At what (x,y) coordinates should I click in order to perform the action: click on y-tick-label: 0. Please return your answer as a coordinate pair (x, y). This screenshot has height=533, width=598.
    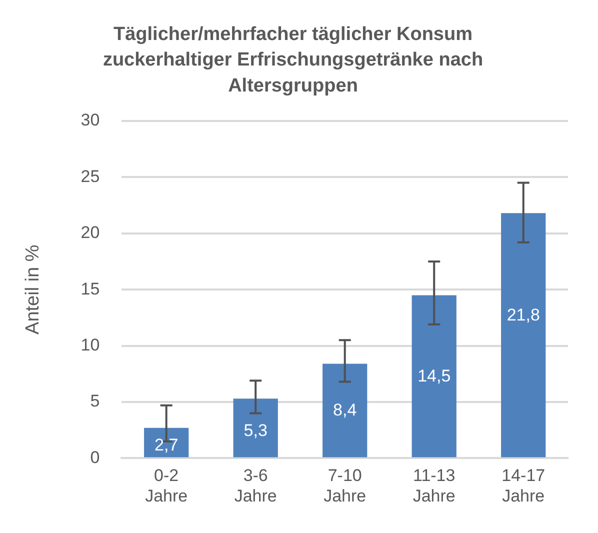
    Looking at the image, I should click on (95, 457).